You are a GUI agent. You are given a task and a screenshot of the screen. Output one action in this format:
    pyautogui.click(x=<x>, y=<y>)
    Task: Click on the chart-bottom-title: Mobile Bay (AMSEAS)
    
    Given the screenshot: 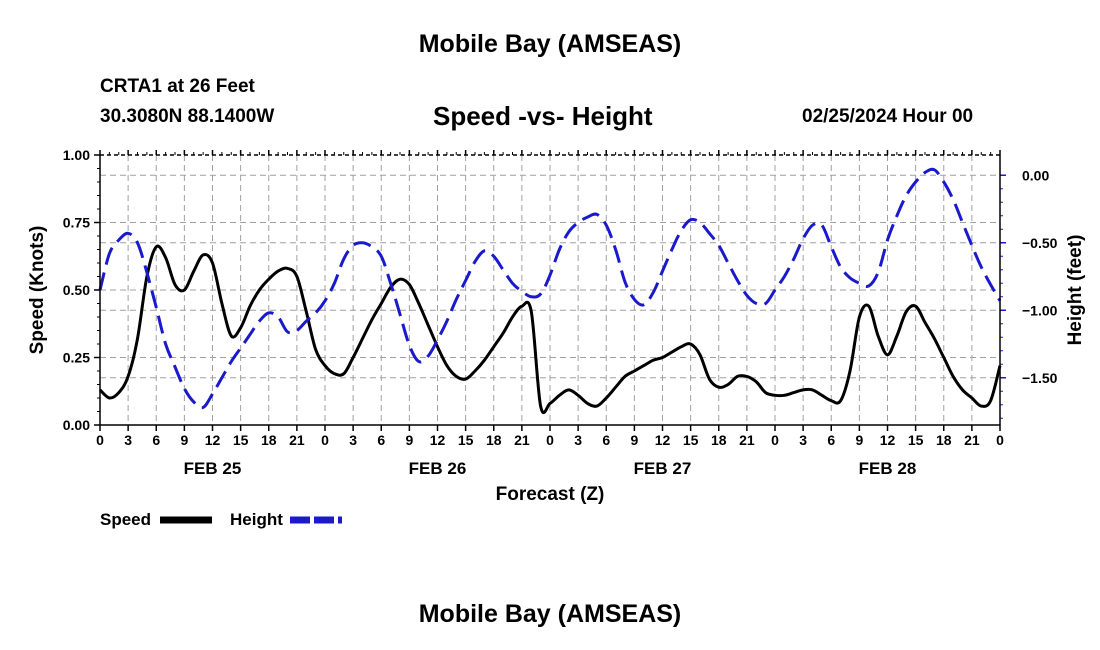 What is the action you would take?
    pyautogui.click(x=550, y=614)
    